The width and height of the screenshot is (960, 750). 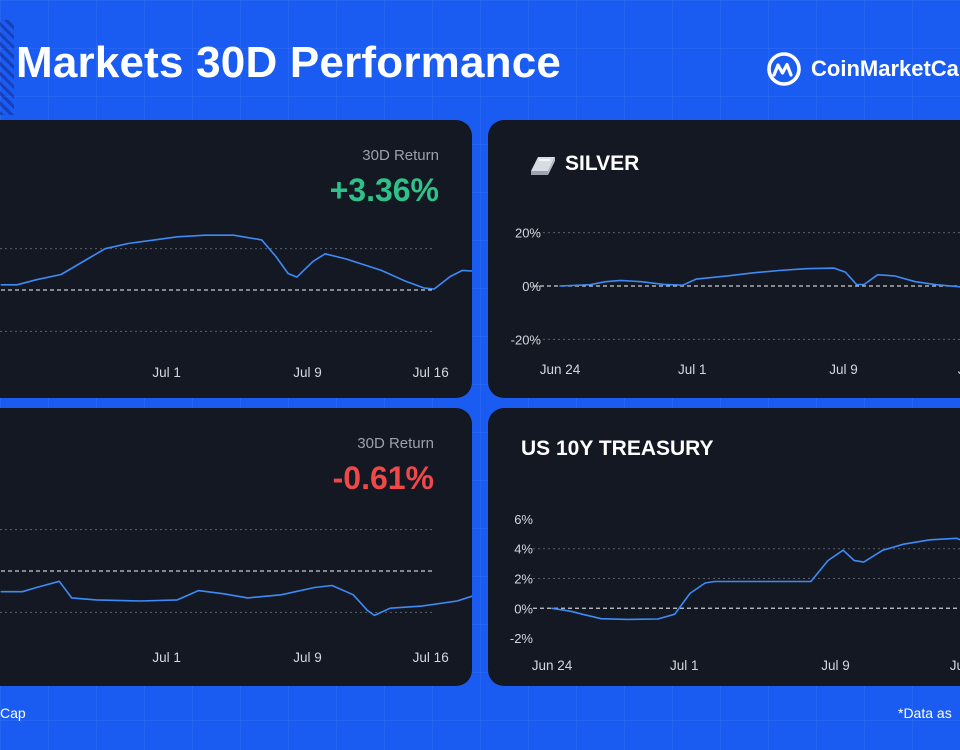 What do you see at coordinates (528, 233) in the screenshot?
I see `y-tick-label: 20%` at bounding box center [528, 233].